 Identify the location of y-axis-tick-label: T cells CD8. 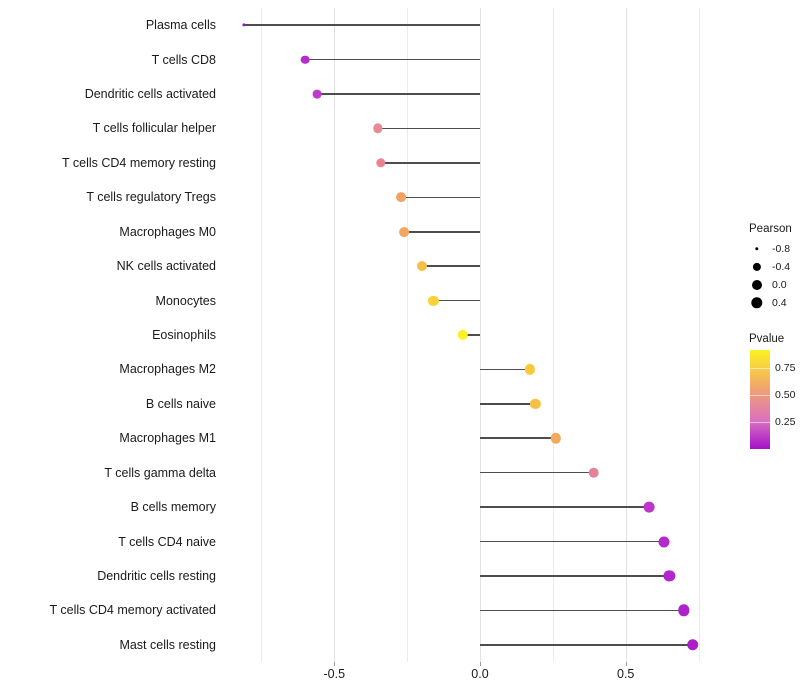
(183, 59).